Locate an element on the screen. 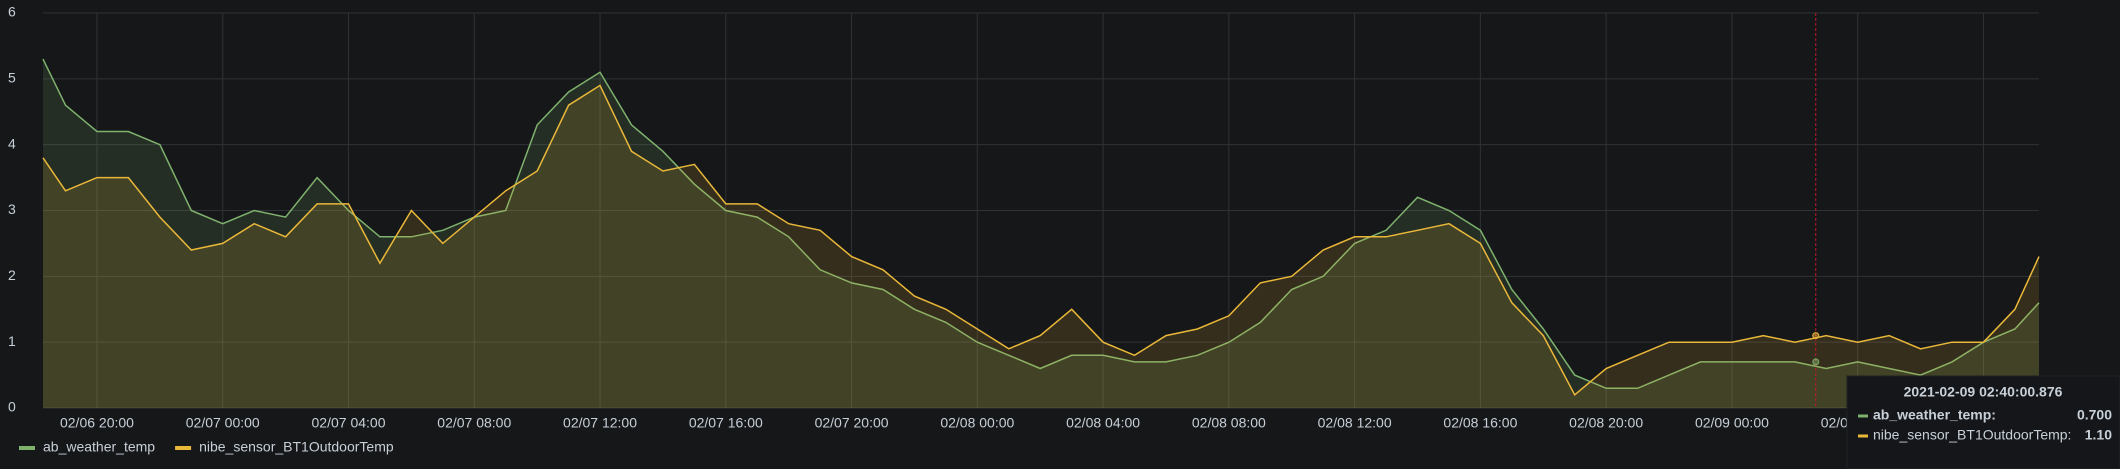  x-tick-label: 02/08 16:00 is located at coordinates (1480, 423).